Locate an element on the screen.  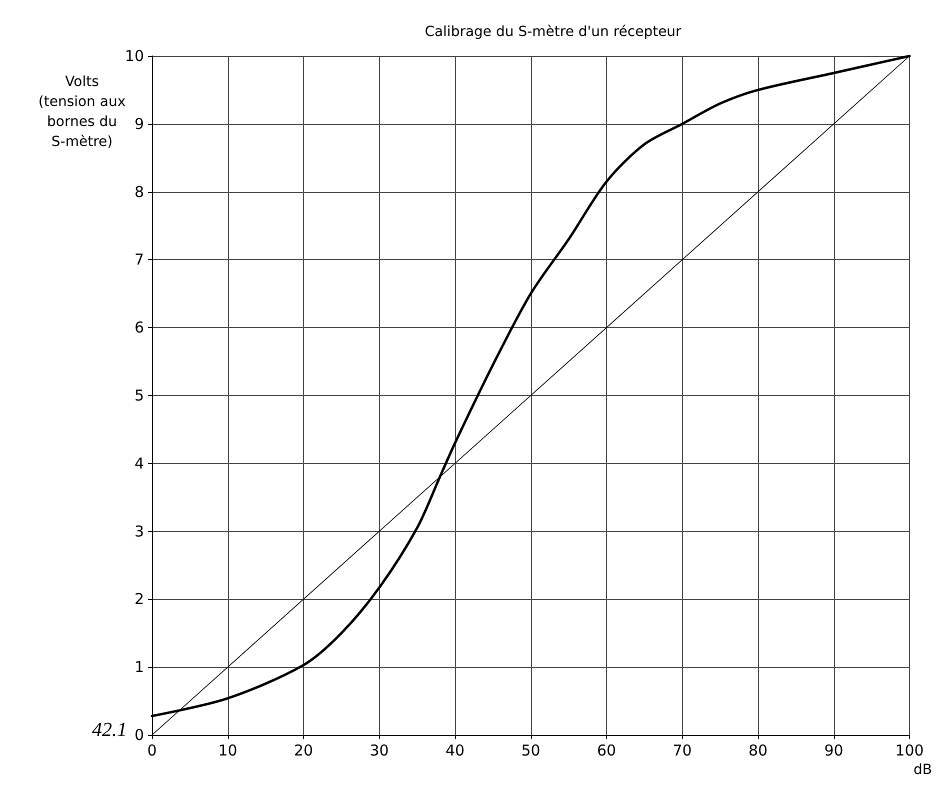
x-tick-label: 40 is located at coordinates (455, 751).